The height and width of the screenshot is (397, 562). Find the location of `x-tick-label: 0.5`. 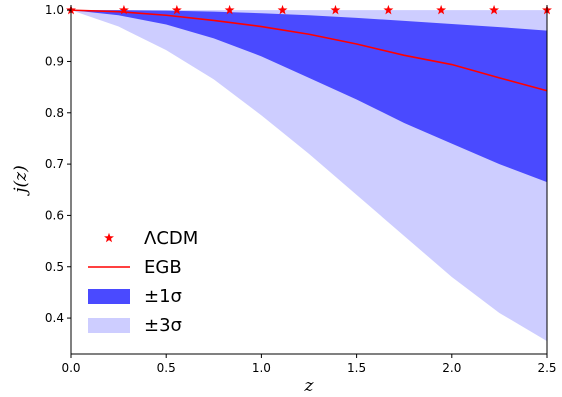

x-tick-label: 0.5 is located at coordinates (166, 368).